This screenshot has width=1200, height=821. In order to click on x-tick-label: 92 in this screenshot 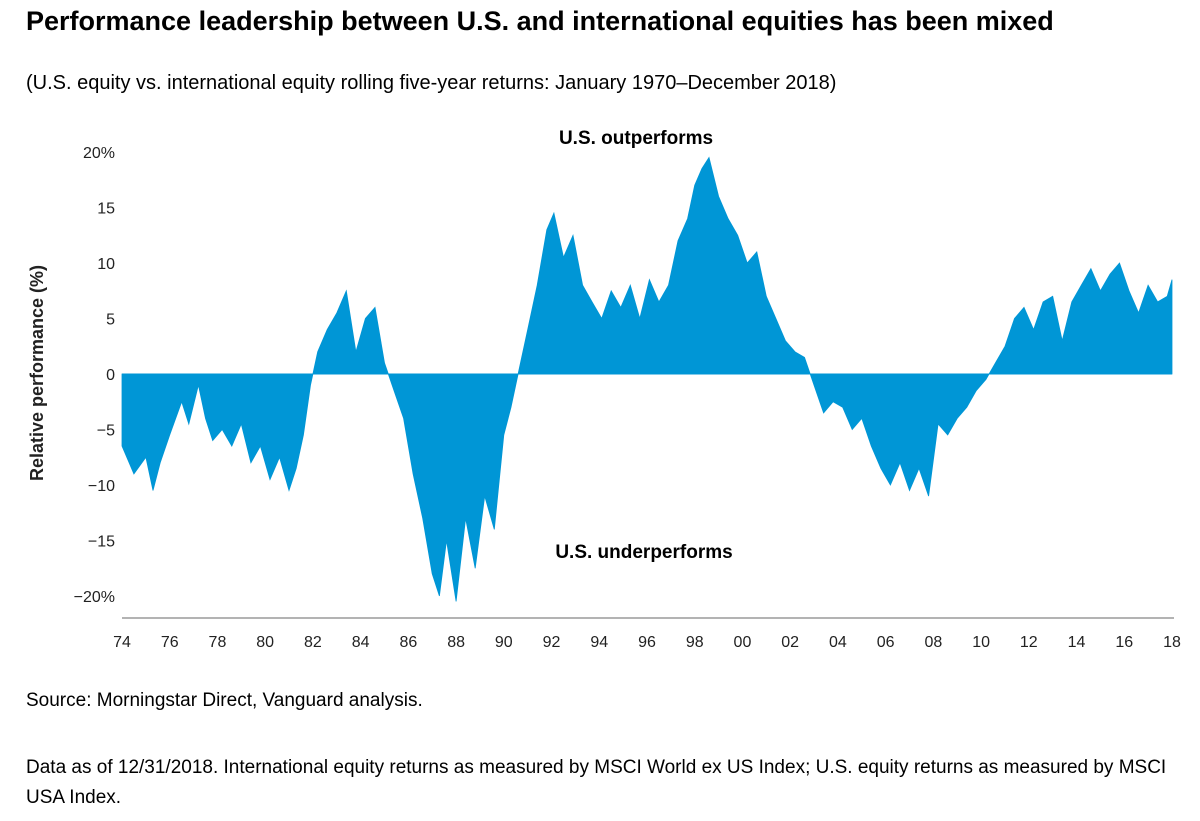, I will do `click(552, 642)`.